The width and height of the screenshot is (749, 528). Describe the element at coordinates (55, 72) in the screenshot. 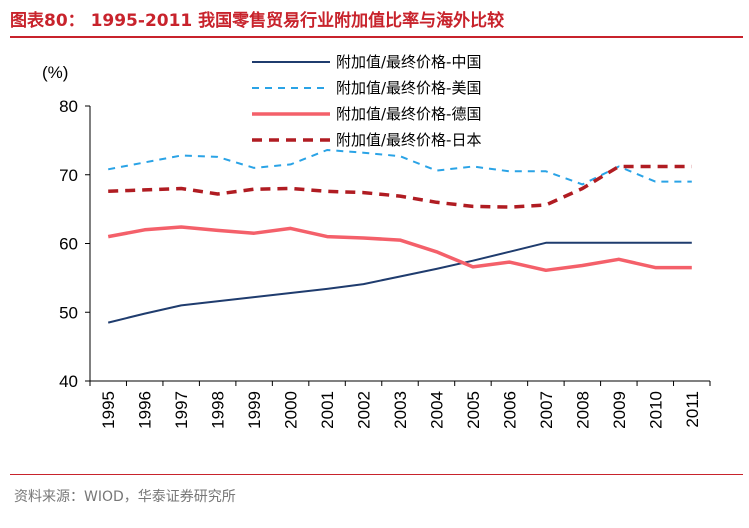

I see `y-axis-label: (%)` at that location.